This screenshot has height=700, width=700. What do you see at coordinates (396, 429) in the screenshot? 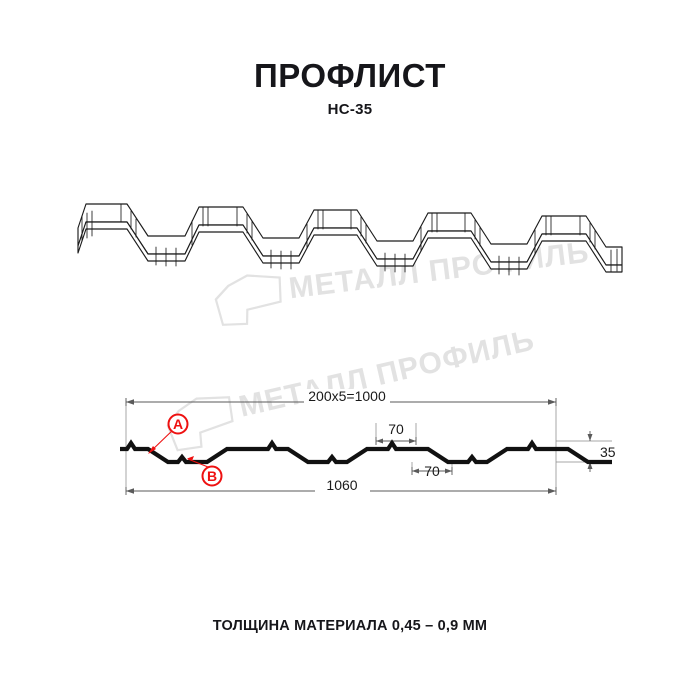
I see `dimension-label-top-flange: 70` at bounding box center [396, 429].